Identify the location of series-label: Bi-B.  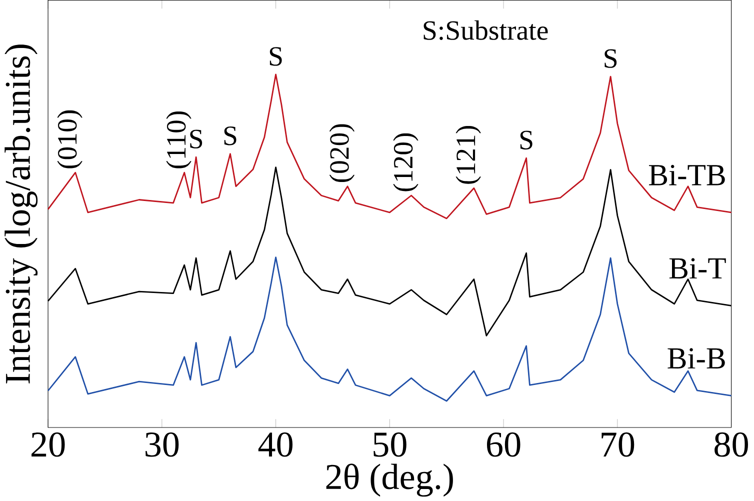
(696, 358).